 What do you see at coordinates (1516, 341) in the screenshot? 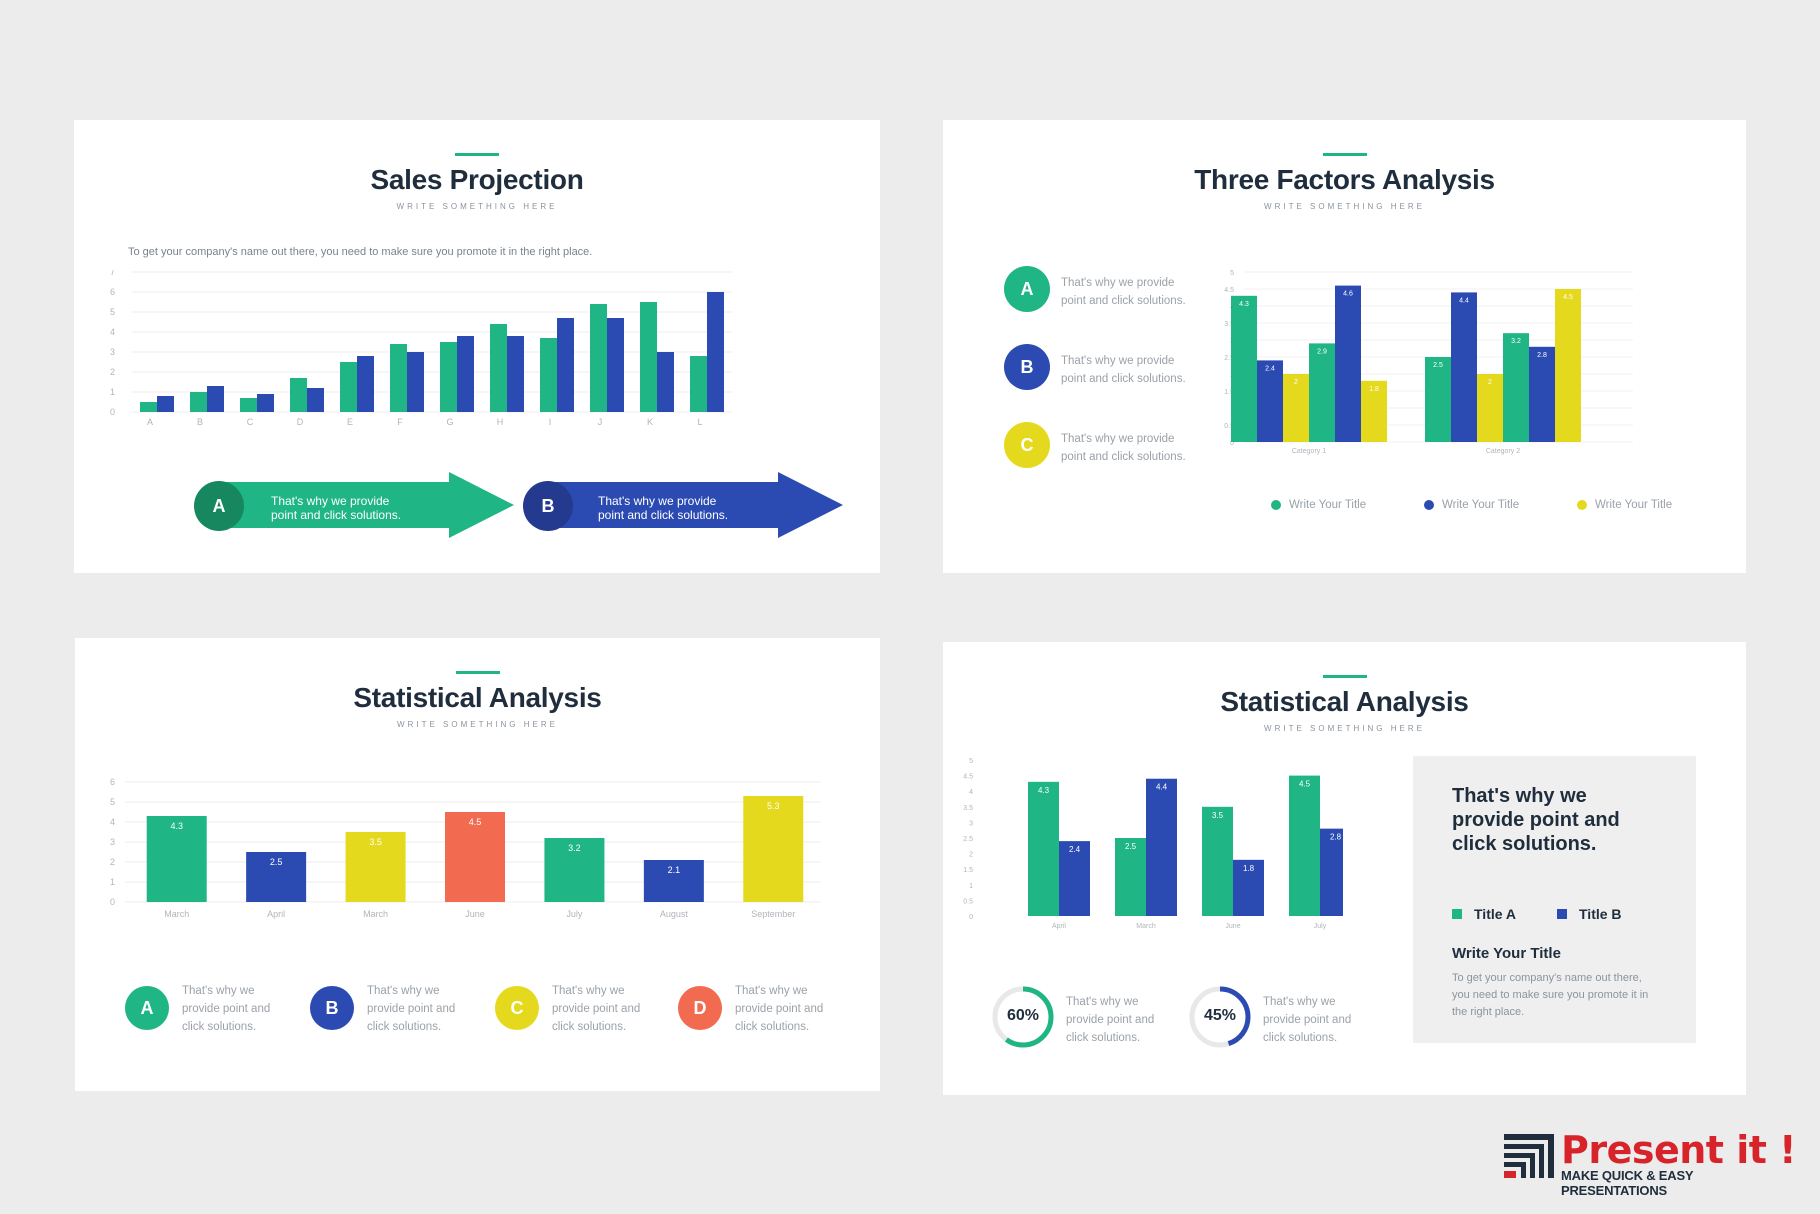
I see `bar-value-label: 3.2` at bounding box center [1516, 341].